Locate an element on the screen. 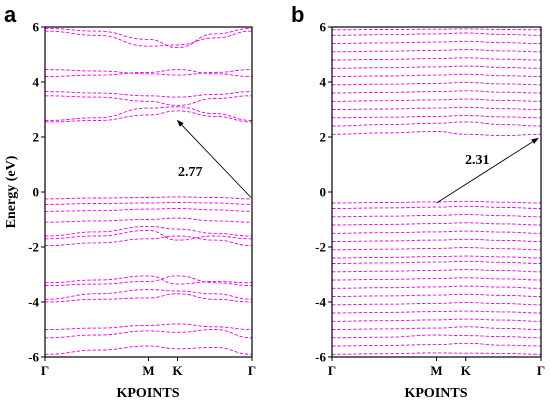 Image resolution: width=550 pixels, height=403 pixels. panel-b-x-tick-label: K is located at coordinates (466, 370).